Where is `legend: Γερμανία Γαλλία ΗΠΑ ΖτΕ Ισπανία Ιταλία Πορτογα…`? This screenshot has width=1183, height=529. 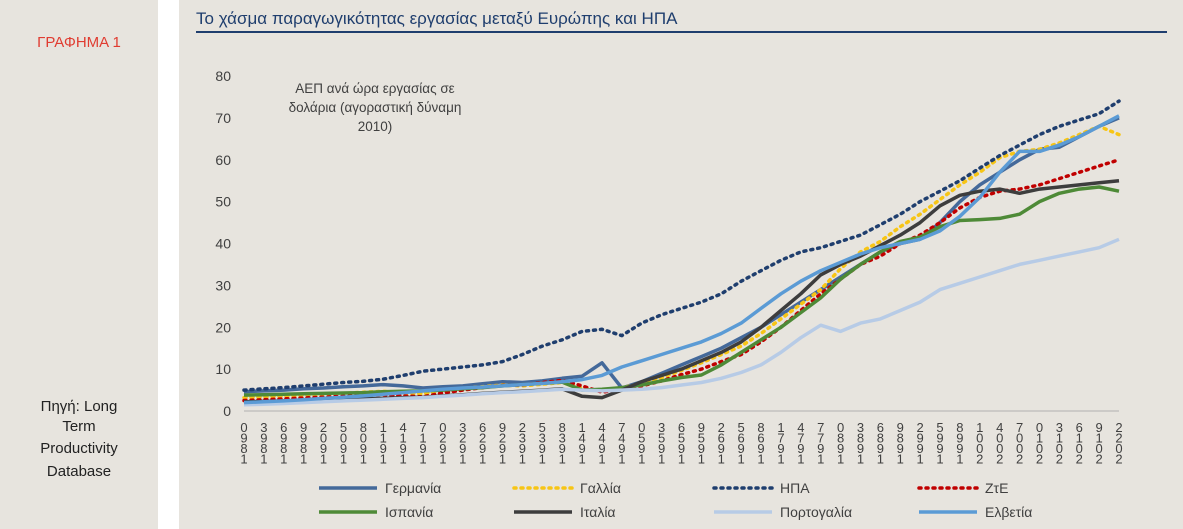 legend: Γερμανία Γαλλία ΗΠΑ ΖτΕ Ισπανία Ιταλία Πορτογα… is located at coordinates (675, 500).